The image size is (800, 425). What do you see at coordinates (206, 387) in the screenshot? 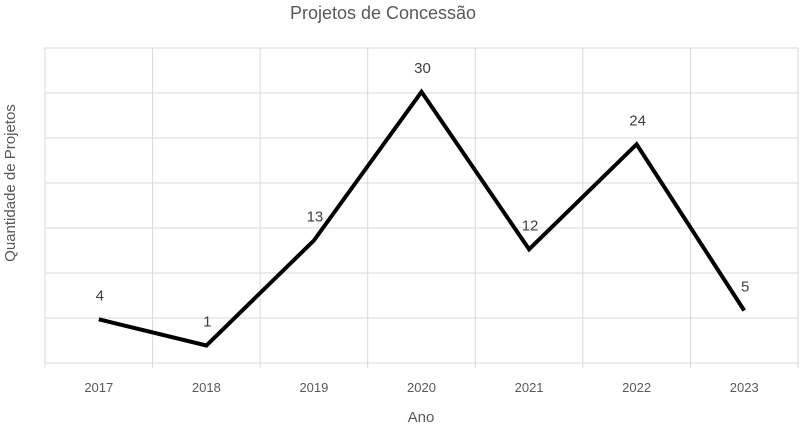
I see `x-tick-label: 2018` at bounding box center [206, 387].